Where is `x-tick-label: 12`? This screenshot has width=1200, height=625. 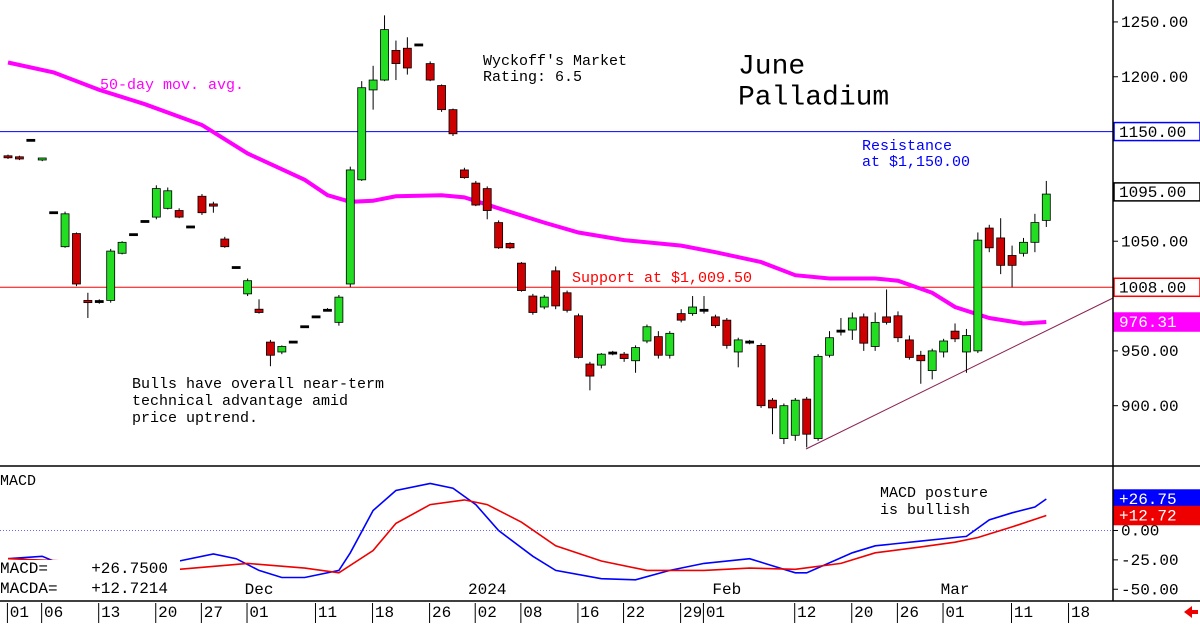 x-tick-label: 12 is located at coordinates (806, 613).